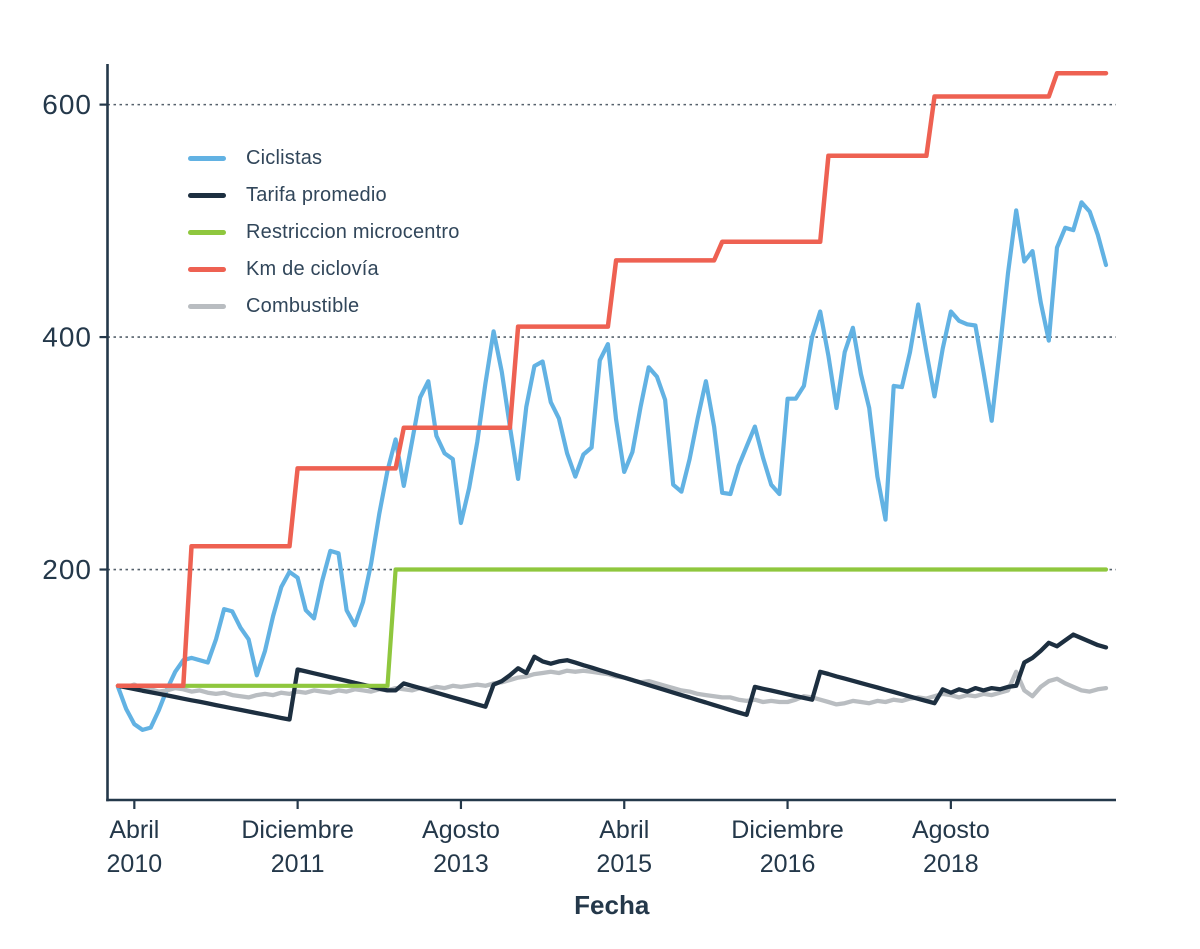 This screenshot has height=949, width=1200. I want to click on x-axis-title: Fecha, so click(612, 905).